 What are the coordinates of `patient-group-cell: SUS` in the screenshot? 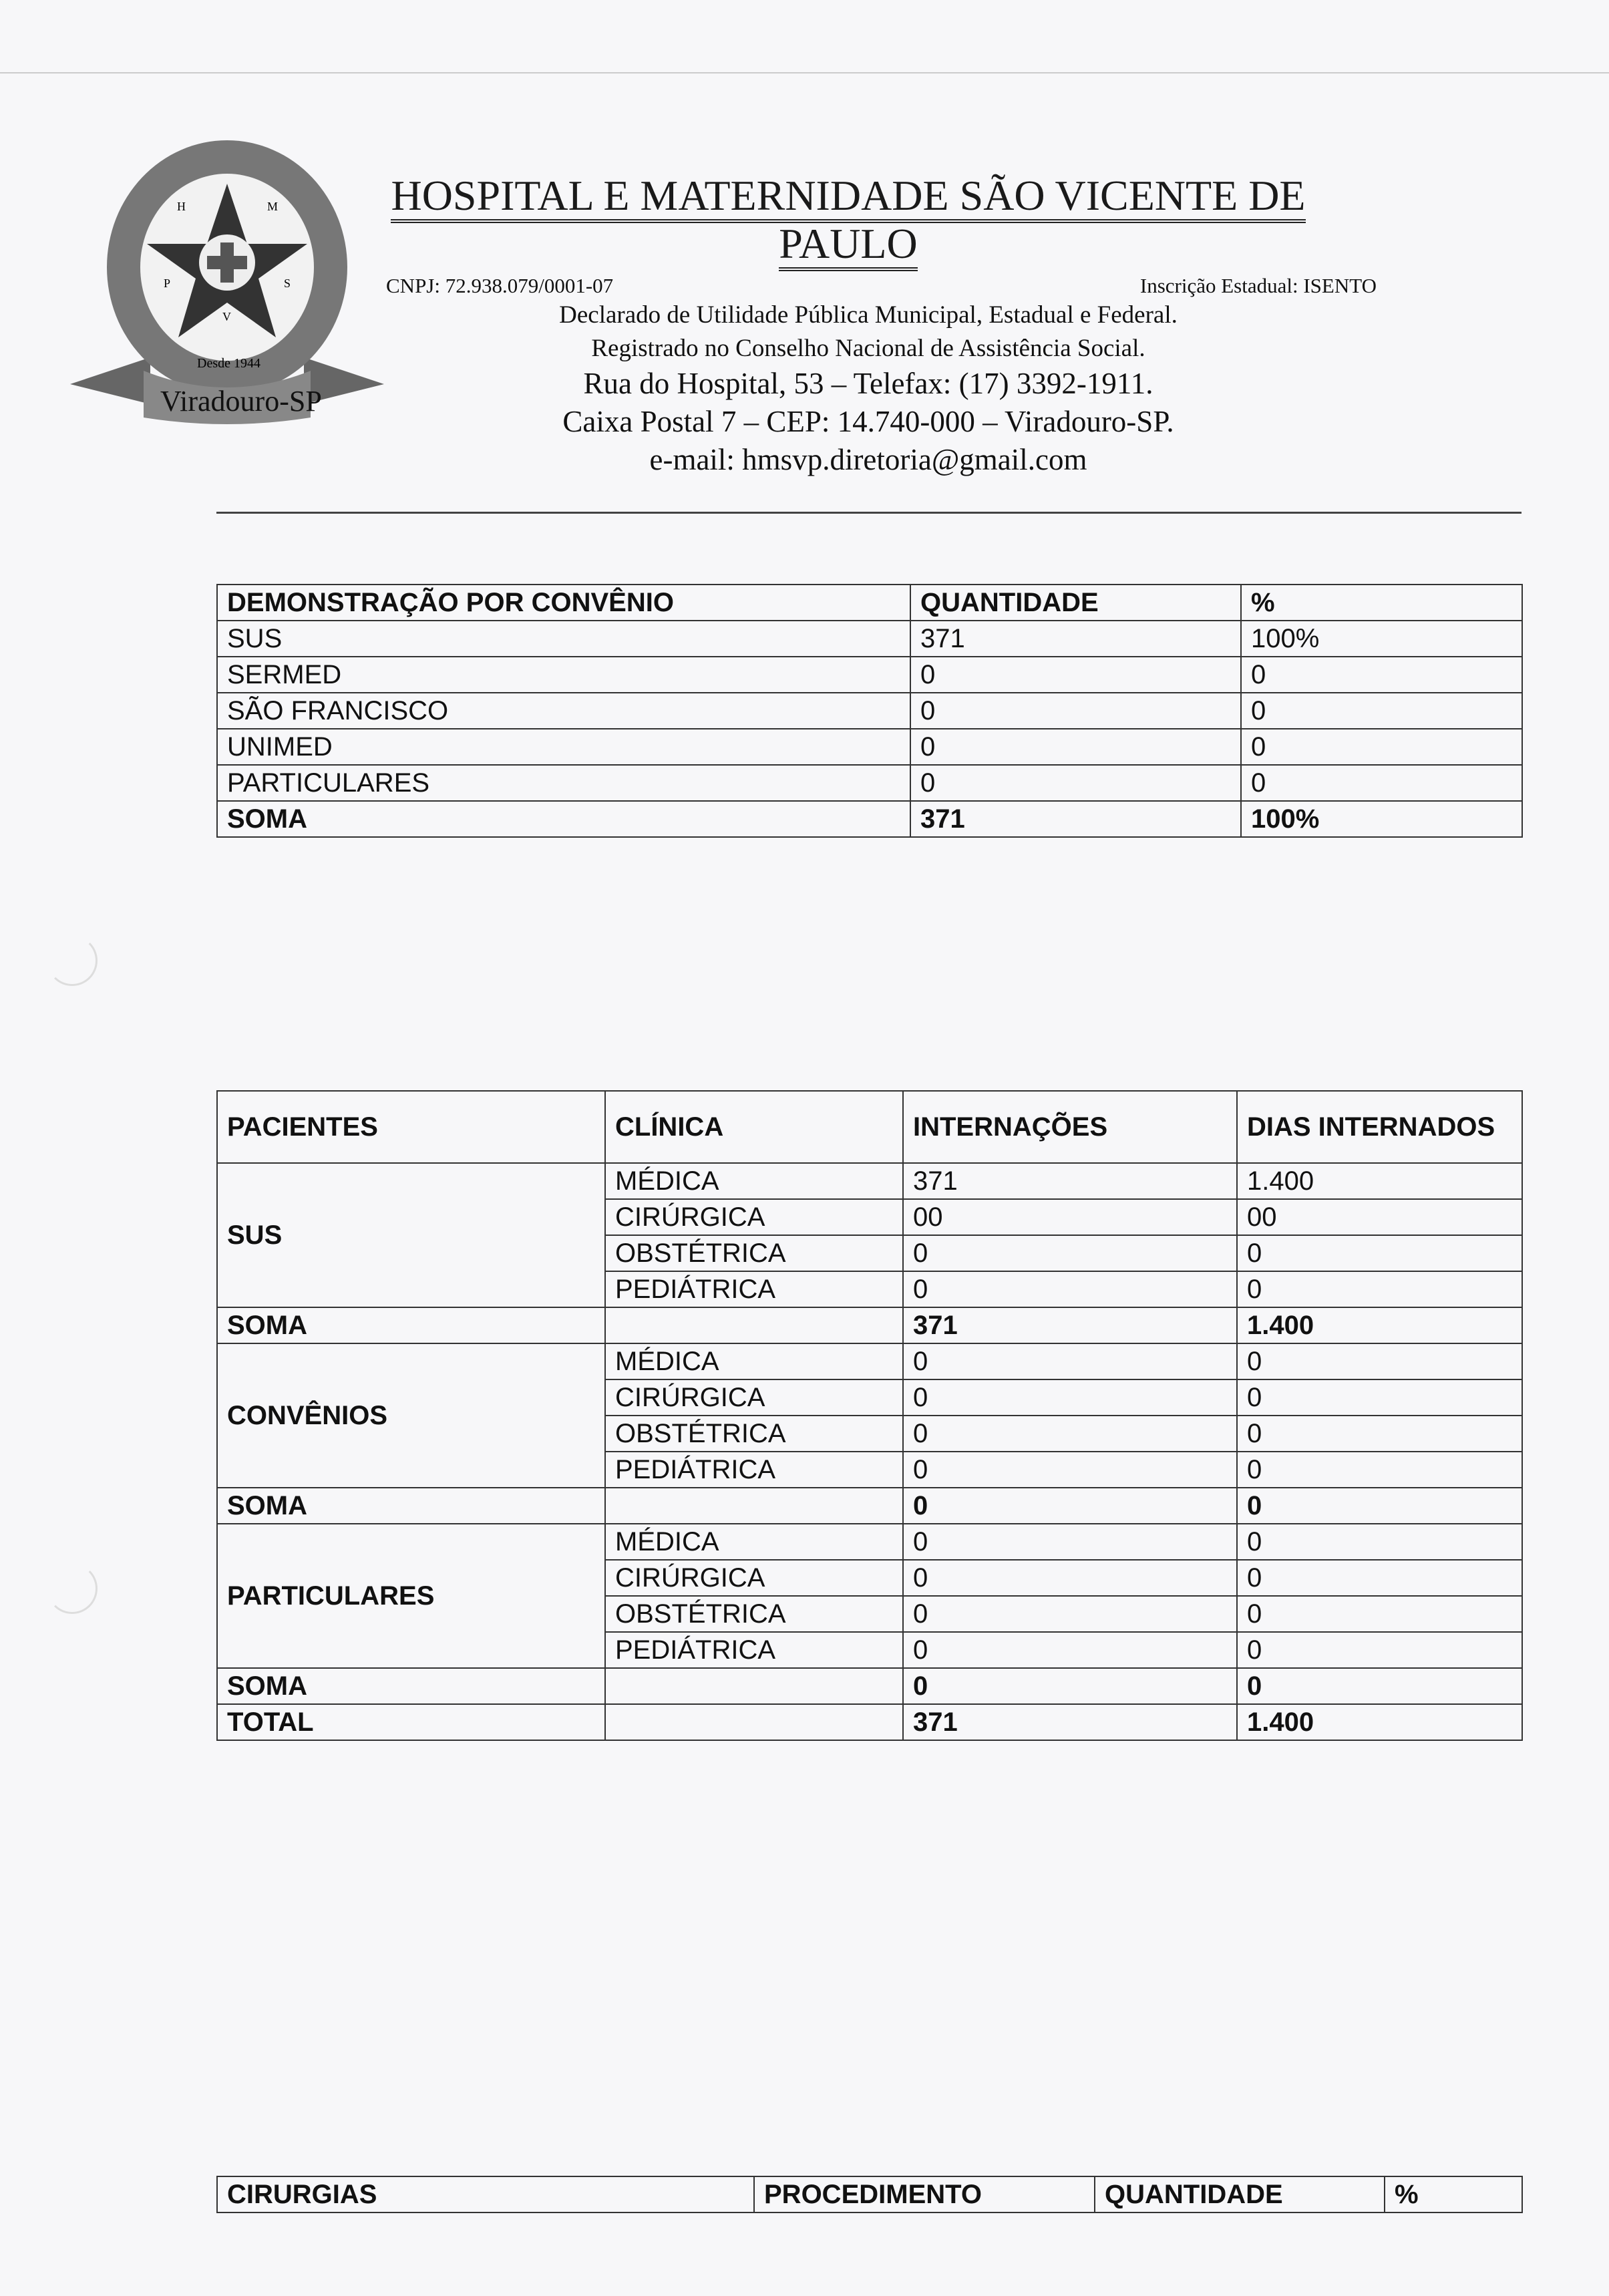 It's located at (411, 1235).